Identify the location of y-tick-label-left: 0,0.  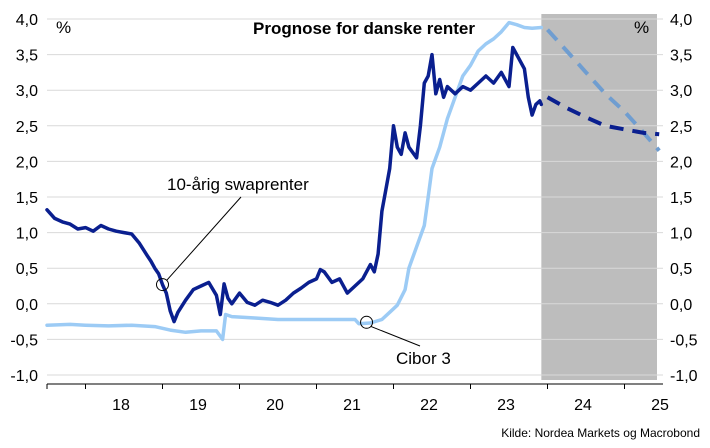
(27, 305).